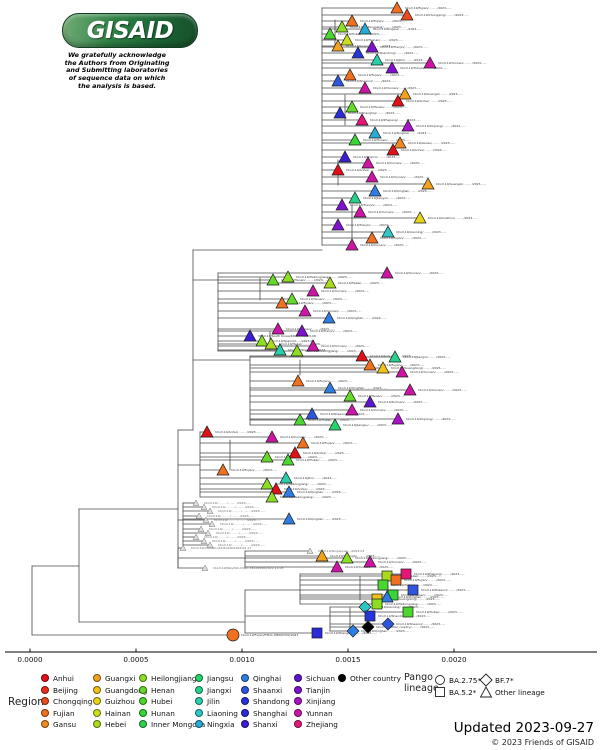  I want to click on region-label-xinjiang: Xinjiang, so click(321, 701).